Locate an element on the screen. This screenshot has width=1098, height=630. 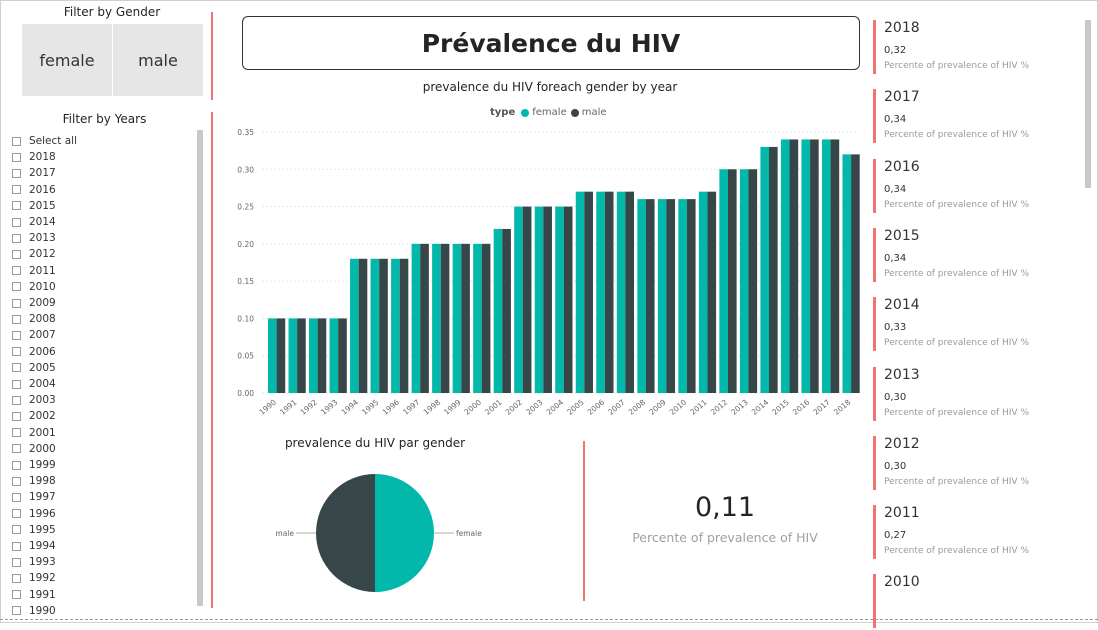
bar-female-2004 is located at coordinates (559, 299).